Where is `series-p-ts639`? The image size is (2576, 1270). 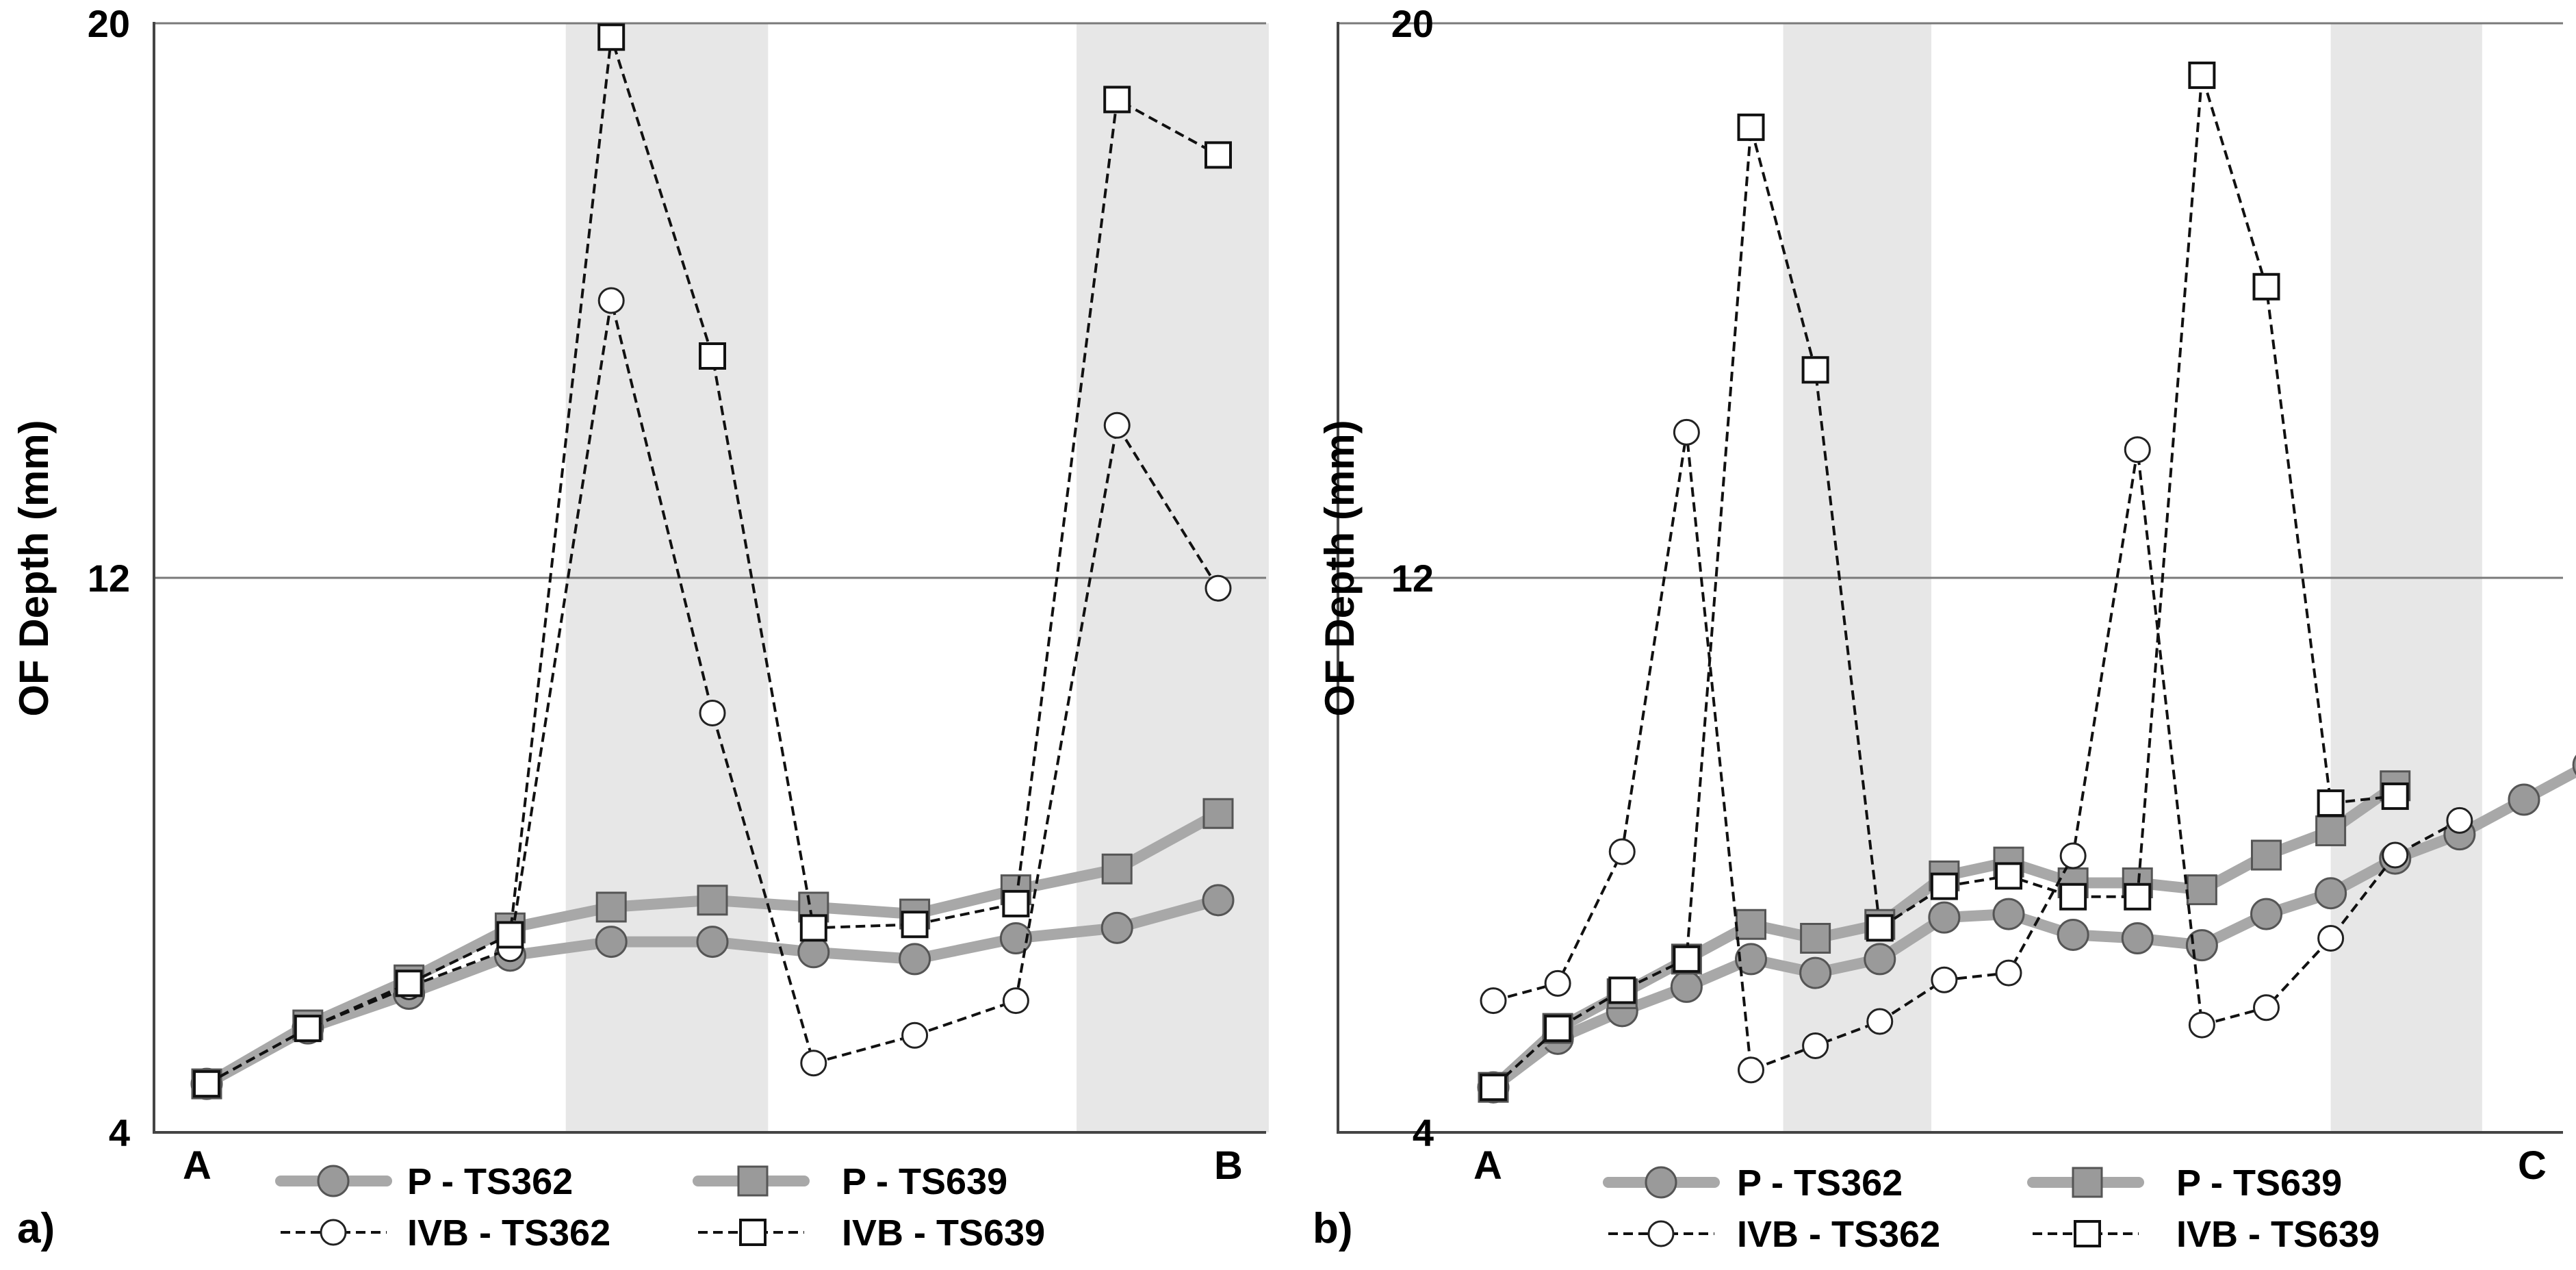 series-p-ts639 is located at coordinates (1945, 937).